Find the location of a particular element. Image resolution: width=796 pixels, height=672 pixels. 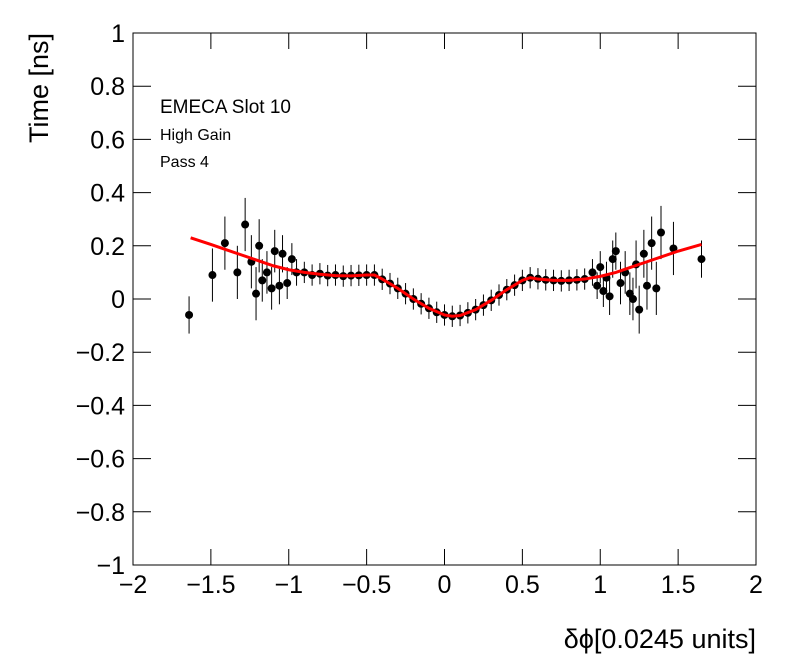

annotation: Pass 4 is located at coordinates (184, 162).